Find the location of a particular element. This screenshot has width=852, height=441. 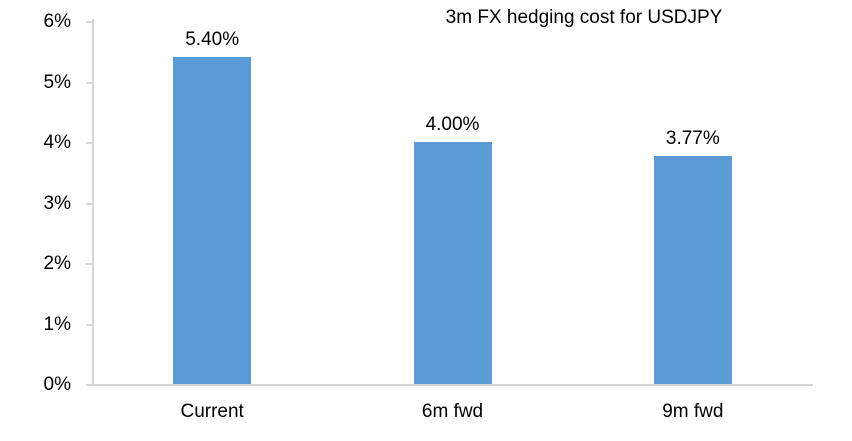

y-axis-line is located at coordinates (93, 202).